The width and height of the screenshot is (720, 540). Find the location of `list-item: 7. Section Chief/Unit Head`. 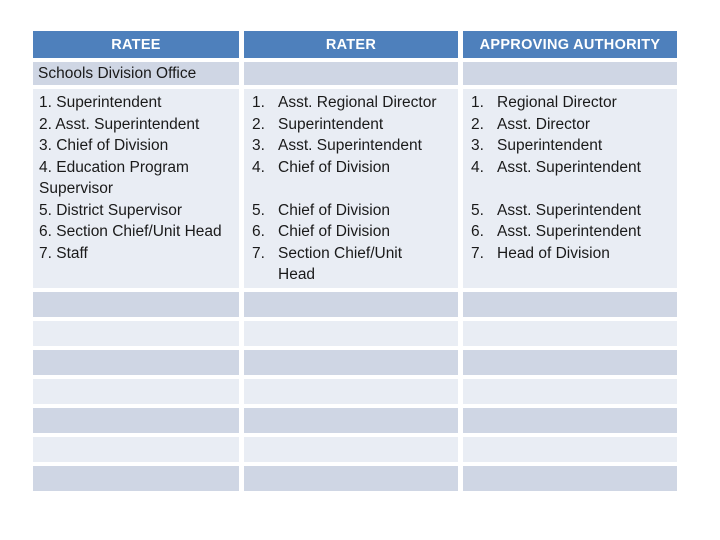

list-item: 7. Section Chief/Unit Head is located at coordinates (351, 264).